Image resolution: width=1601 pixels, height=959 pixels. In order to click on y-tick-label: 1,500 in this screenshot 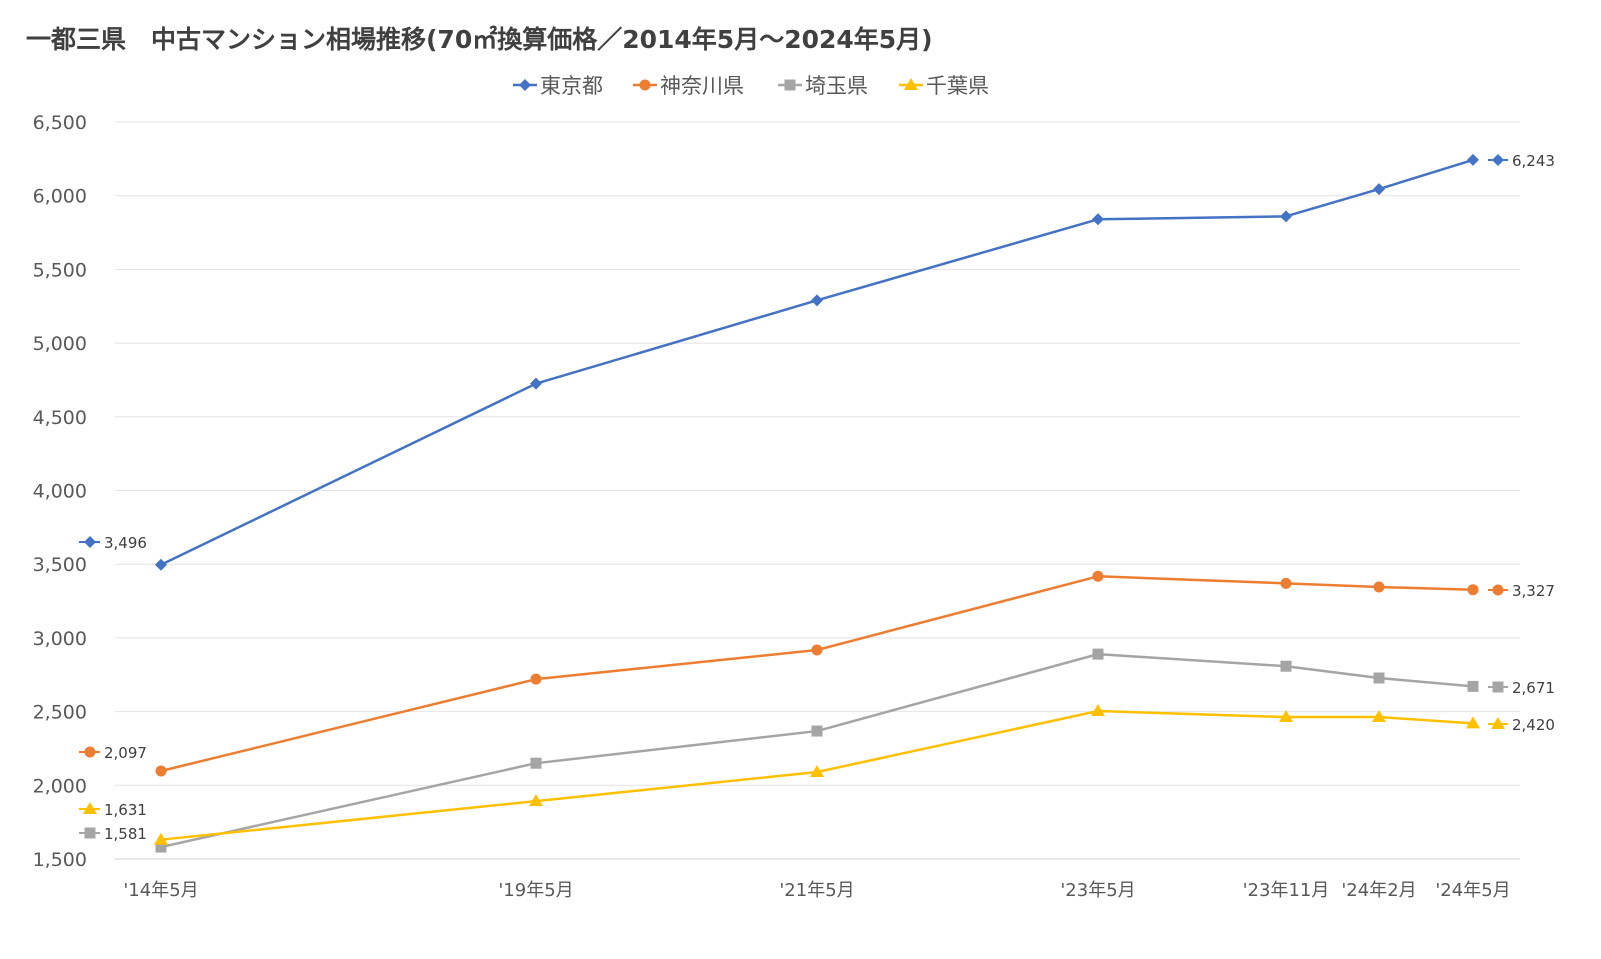, I will do `click(60, 860)`.